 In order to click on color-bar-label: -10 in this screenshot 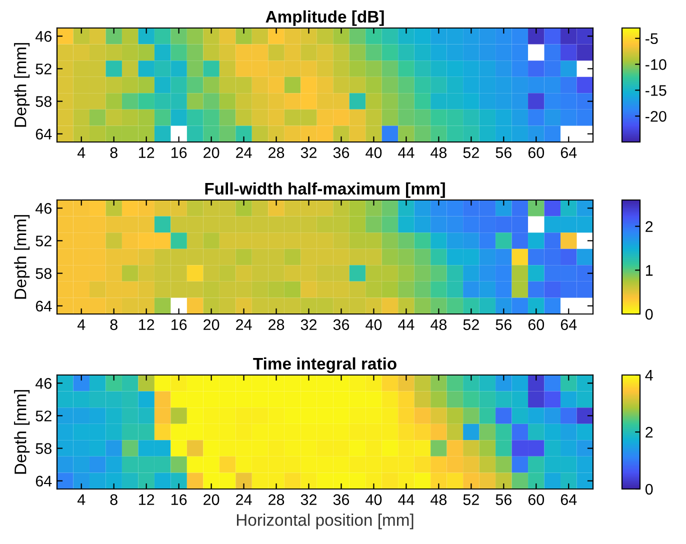, I will do `click(656, 64)`.